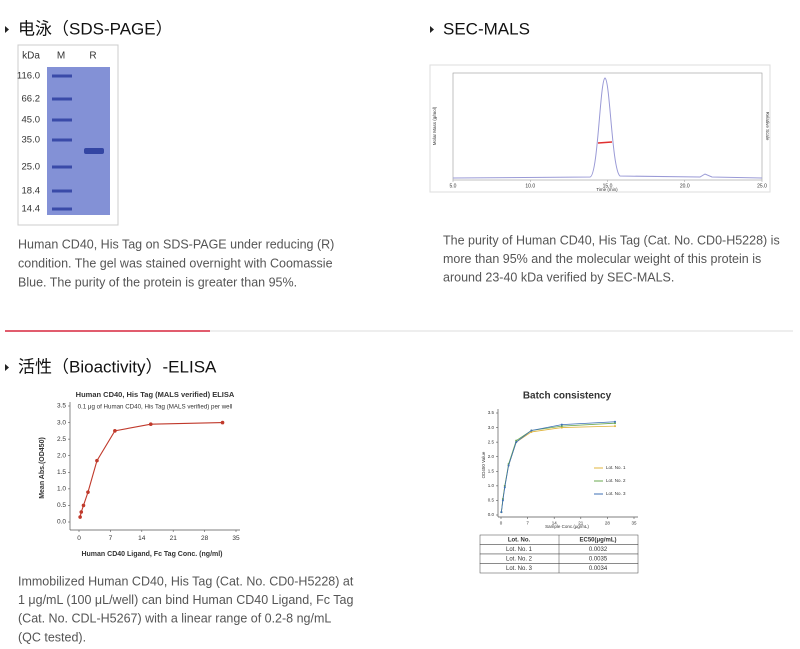  Describe the element at coordinates (28, 76) in the screenshot. I see `marker-label: 116.0` at that location.